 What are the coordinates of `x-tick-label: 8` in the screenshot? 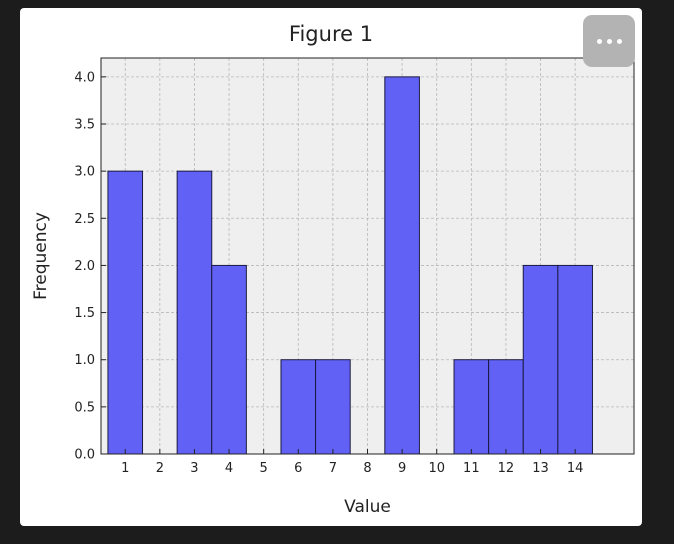 It's located at (367, 468).